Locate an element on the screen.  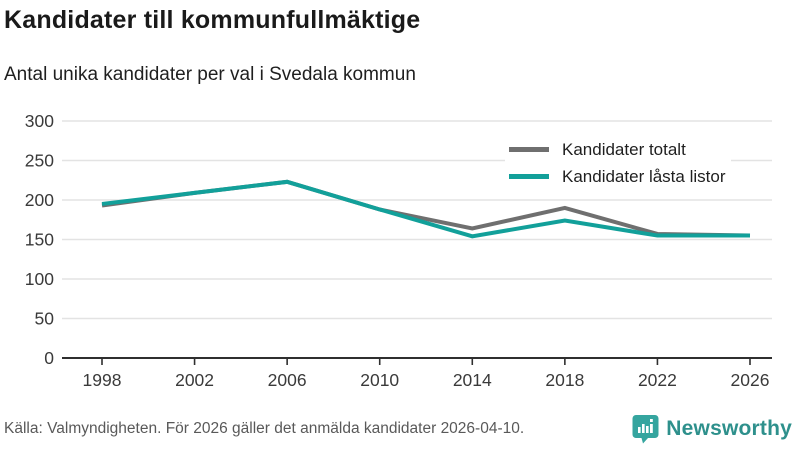
x-axis-label: 2018 is located at coordinates (564, 380).